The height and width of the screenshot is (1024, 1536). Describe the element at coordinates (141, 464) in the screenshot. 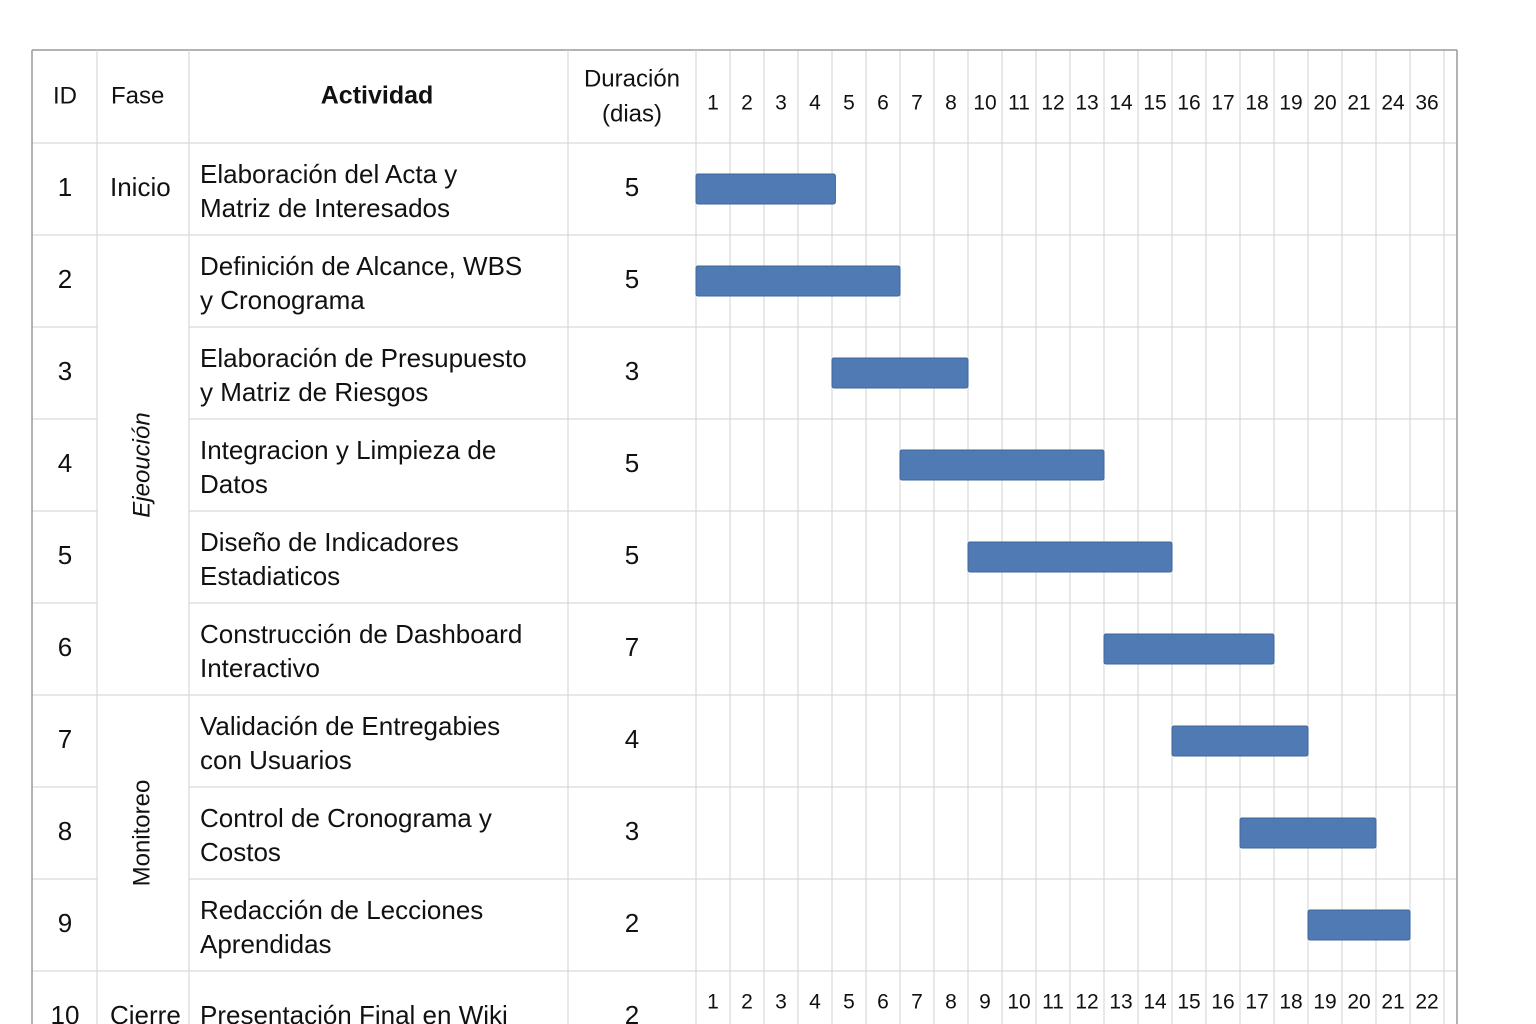

I see `phase-label: Ejeoución` at that location.